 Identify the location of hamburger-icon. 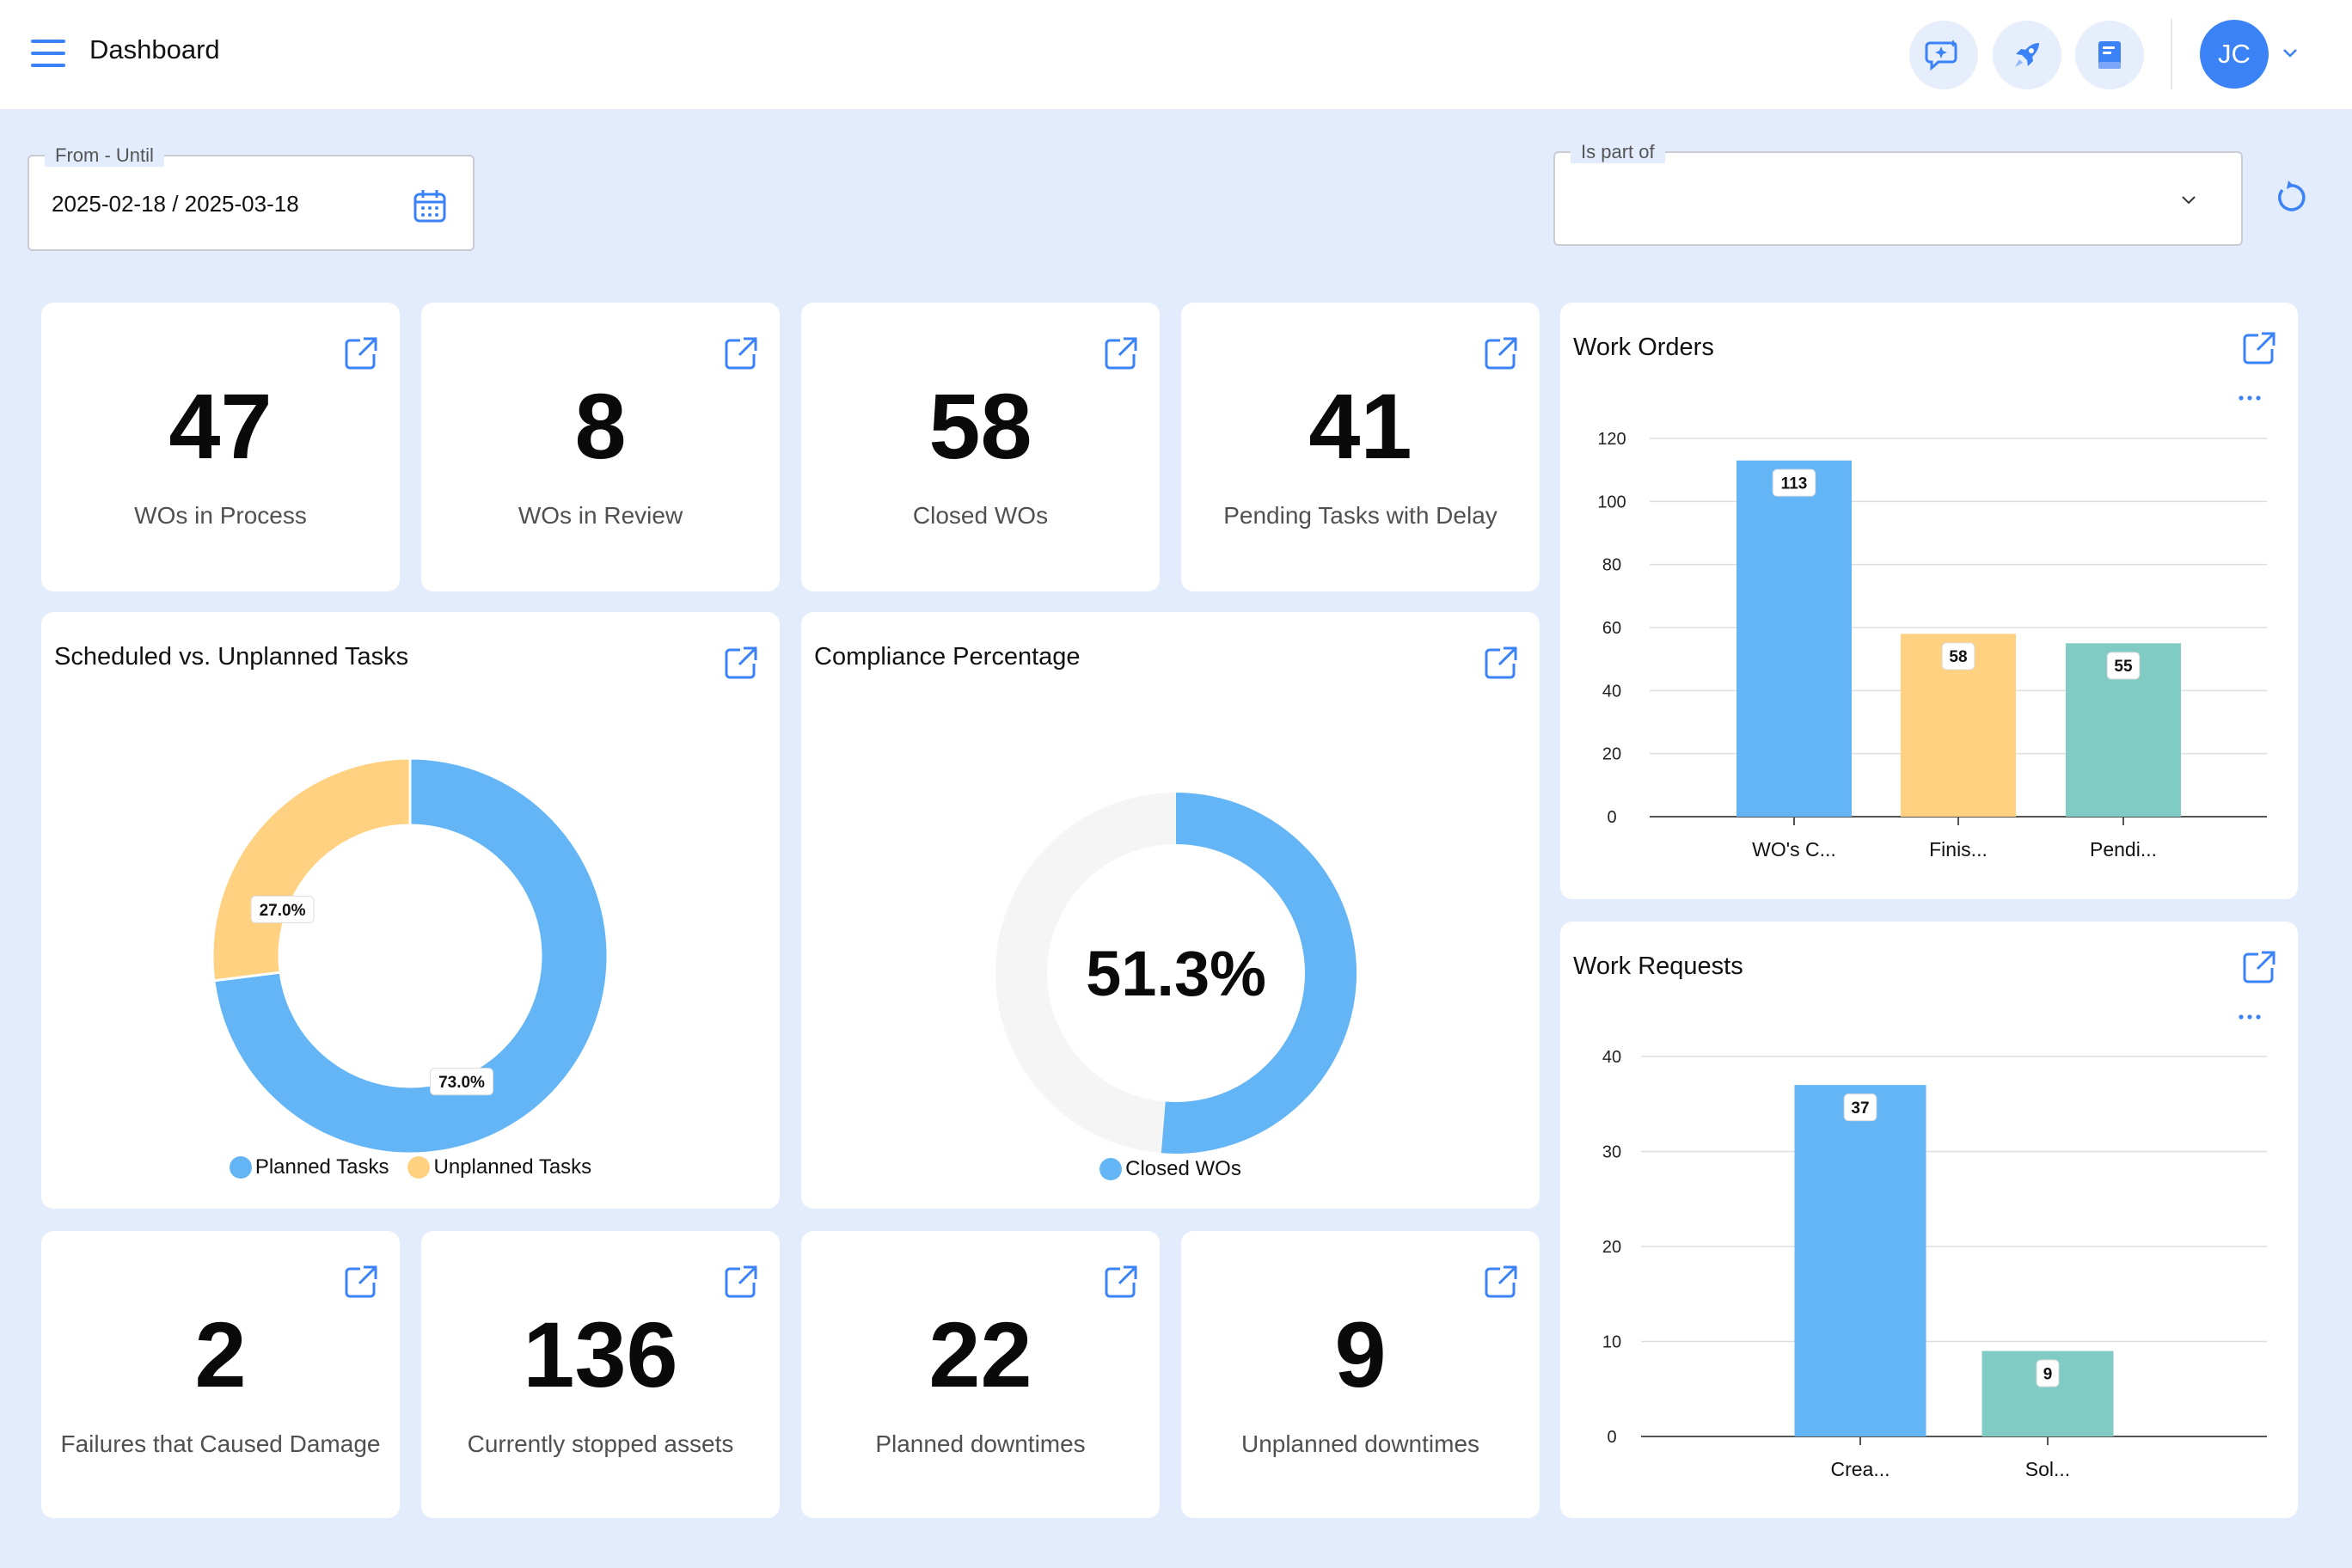
(48, 53).